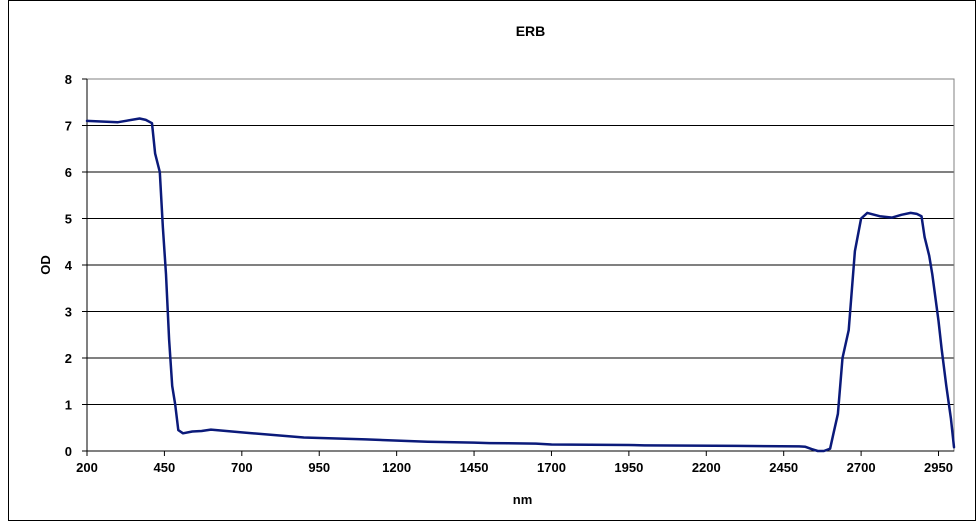 Image resolution: width=979 pixels, height=525 pixels. I want to click on x-axis-title: nm, so click(523, 499).